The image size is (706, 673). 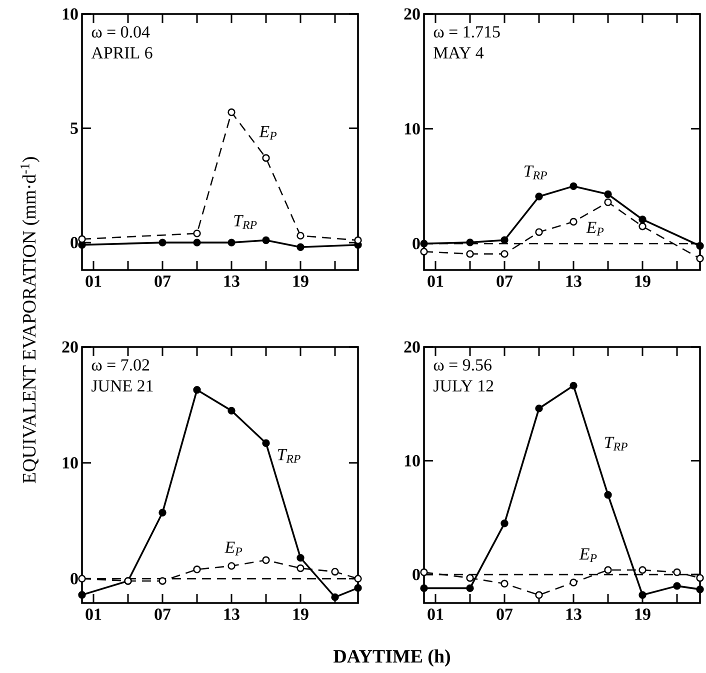 I want to click on annotation: ω = 7.02, so click(x=121, y=365).